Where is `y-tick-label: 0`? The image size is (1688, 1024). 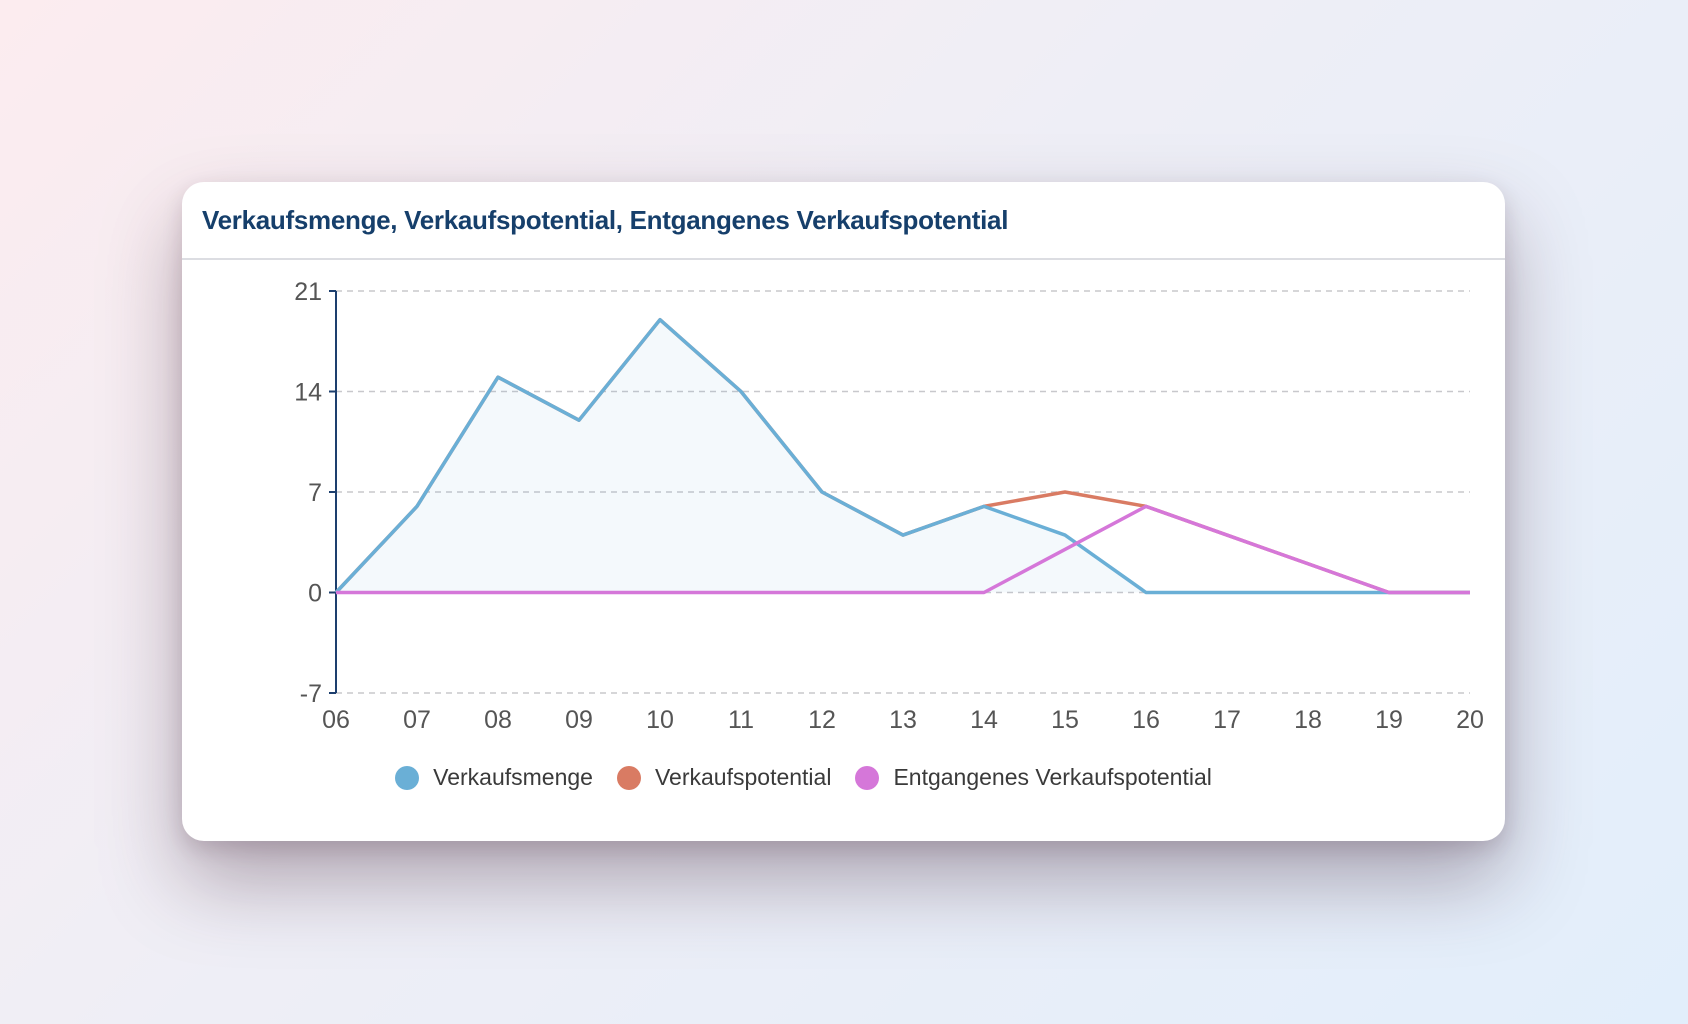 y-tick-label: 0 is located at coordinates (315, 594).